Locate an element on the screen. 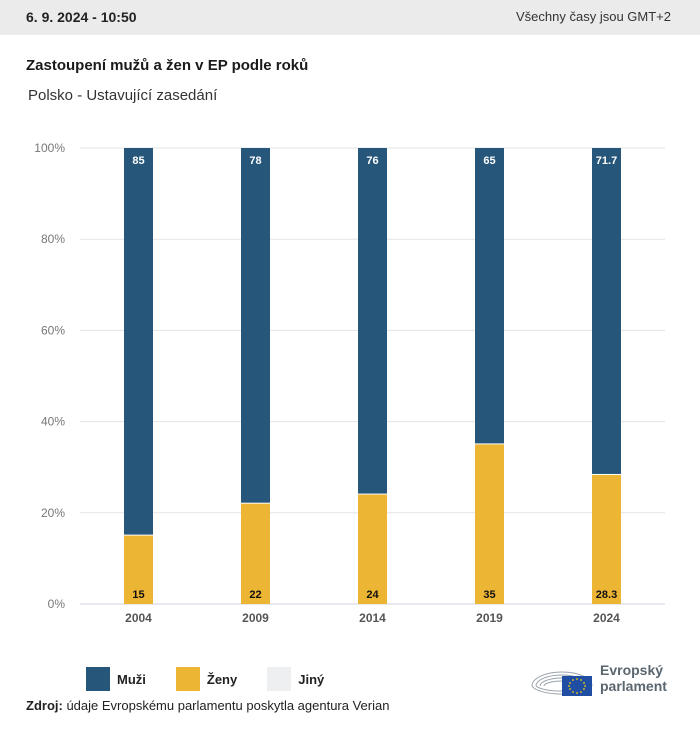 The width and height of the screenshot is (700, 731). legend: Muži Ženy Jiný is located at coordinates (220, 679).